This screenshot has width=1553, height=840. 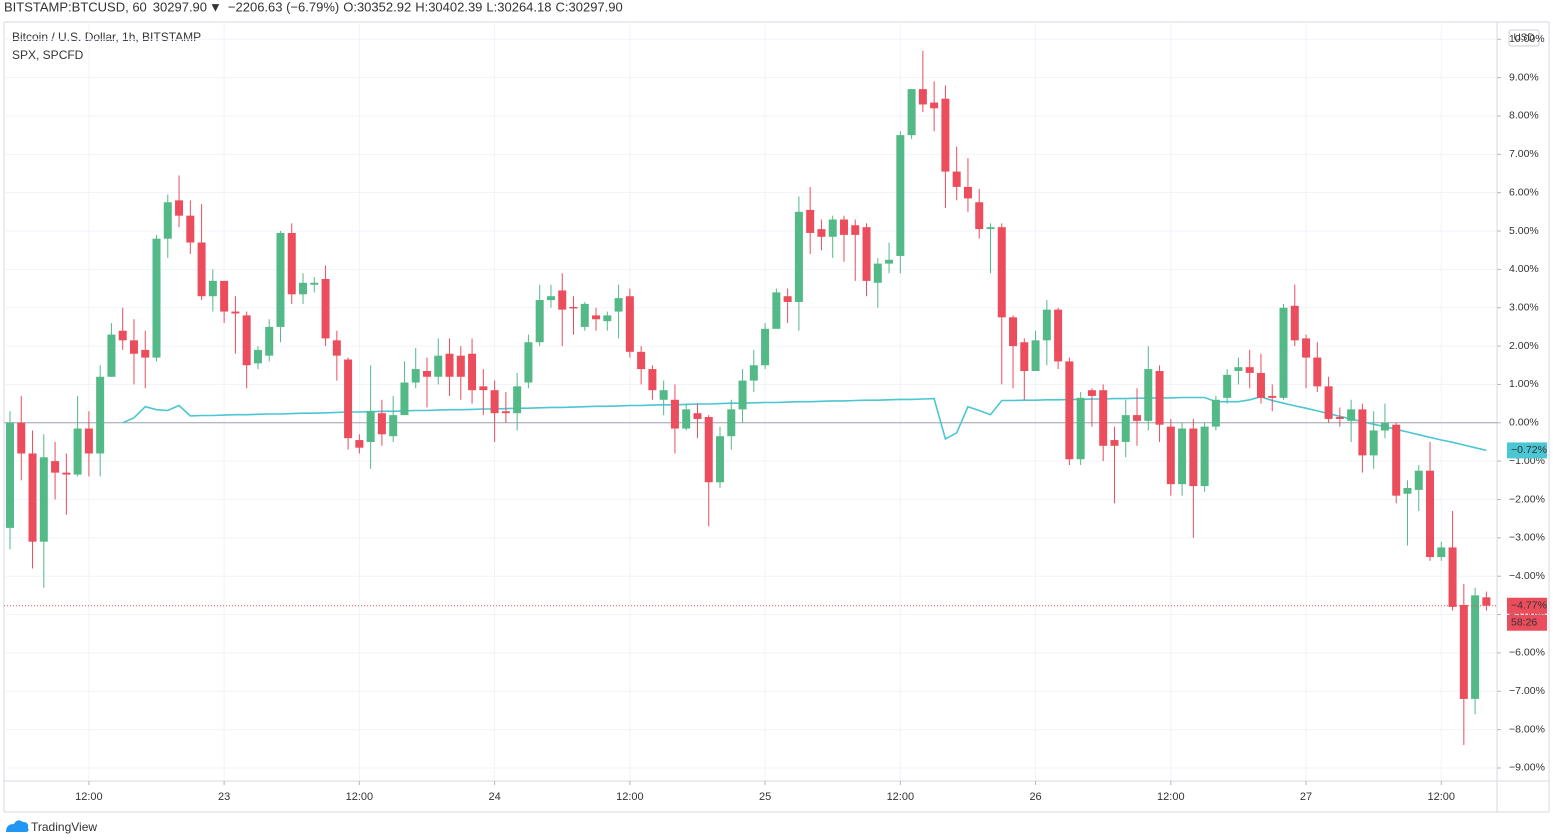 I want to click on ohlc-value: 30297.90, so click(x=596, y=7).